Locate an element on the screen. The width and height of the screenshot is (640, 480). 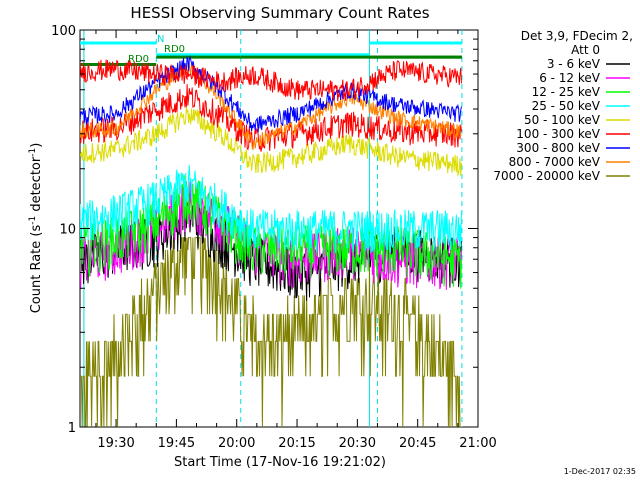
x-tick-label-2: 20:00 is located at coordinates (236, 443).